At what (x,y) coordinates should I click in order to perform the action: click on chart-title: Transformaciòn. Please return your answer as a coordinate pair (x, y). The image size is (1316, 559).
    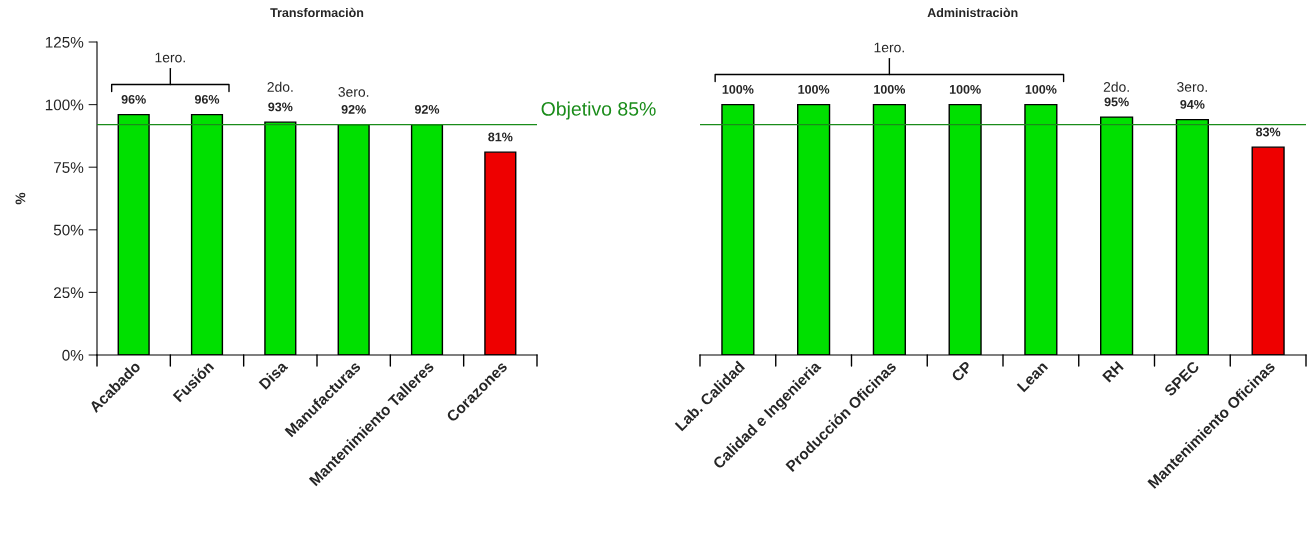
    Looking at the image, I should click on (317, 12).